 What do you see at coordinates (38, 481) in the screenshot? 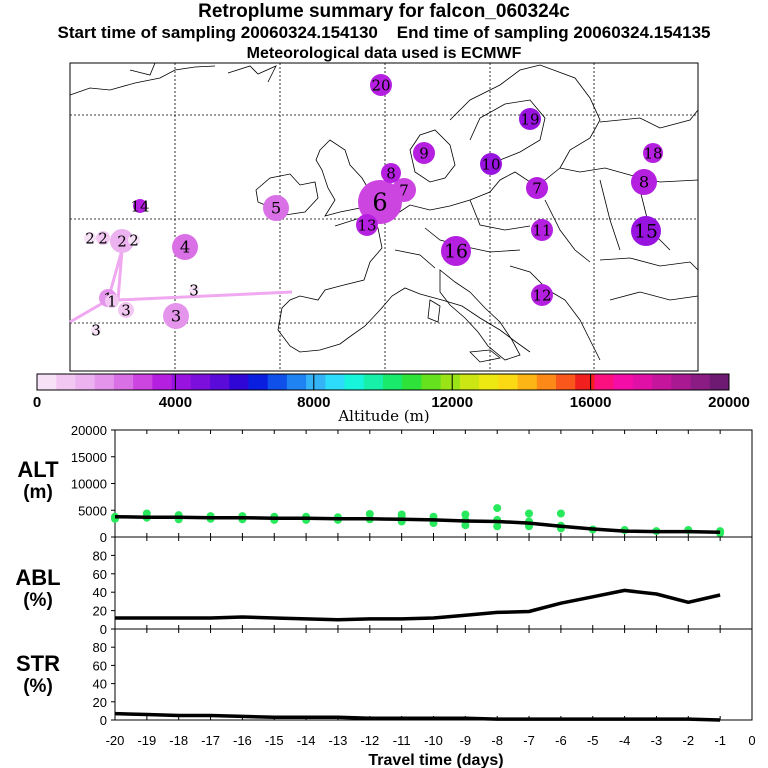
I see `alt-axis-label: ALT (m)` at bounding box center [38, 481].